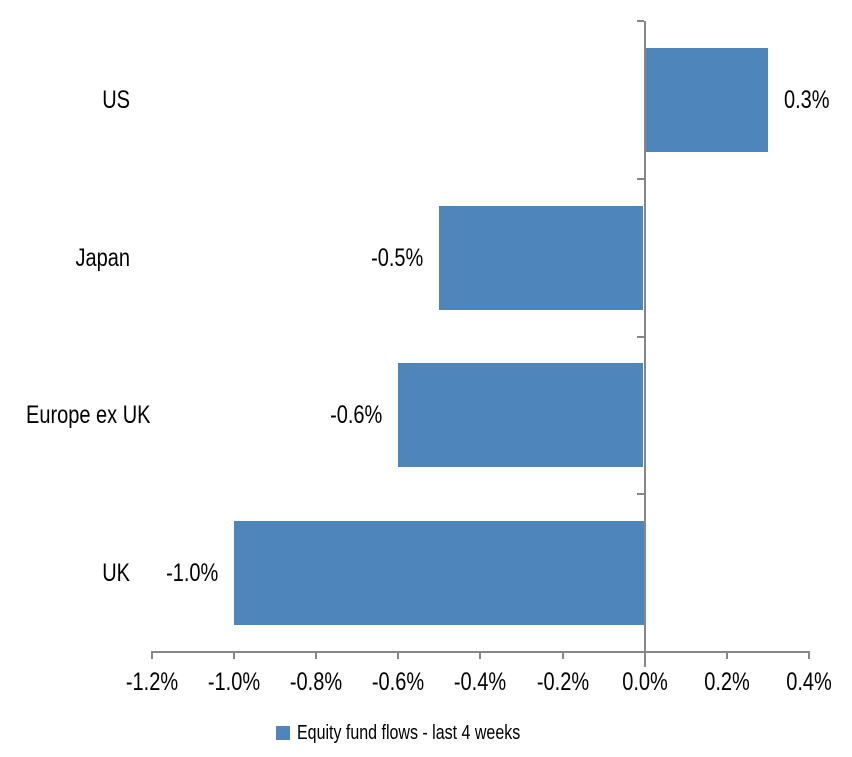 This screenshot has width=852, height=757. I want to click on data-label: -1.0%, so click(191, 573).